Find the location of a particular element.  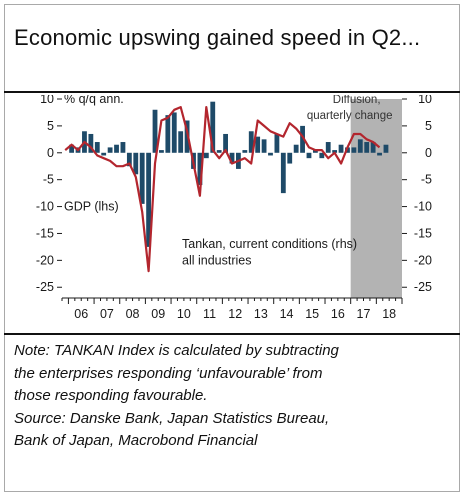

shaded-label: quarterly change is located at coordinates (350, 116).